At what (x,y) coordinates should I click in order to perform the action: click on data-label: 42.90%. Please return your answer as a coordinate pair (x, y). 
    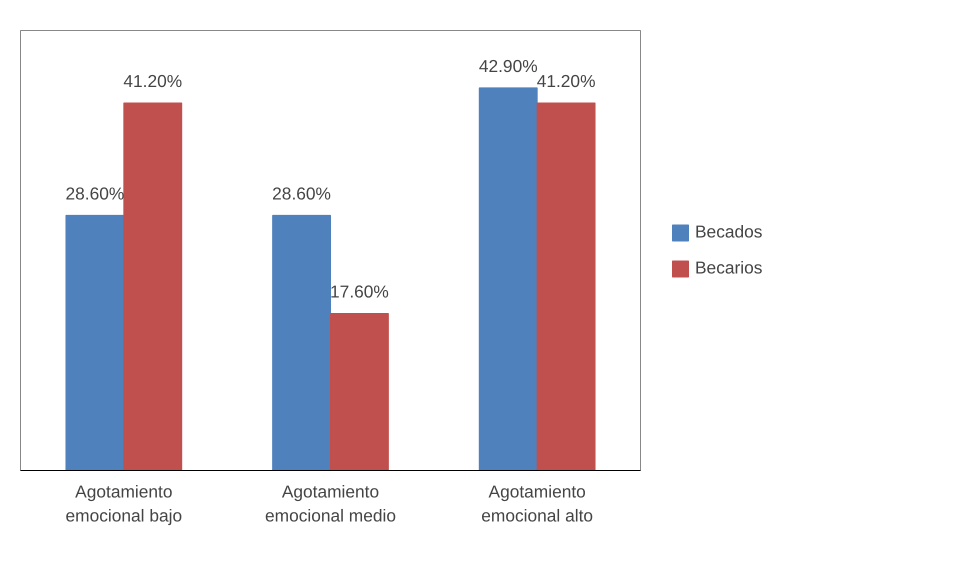
    Looking at the image, I should click on (508, 66).